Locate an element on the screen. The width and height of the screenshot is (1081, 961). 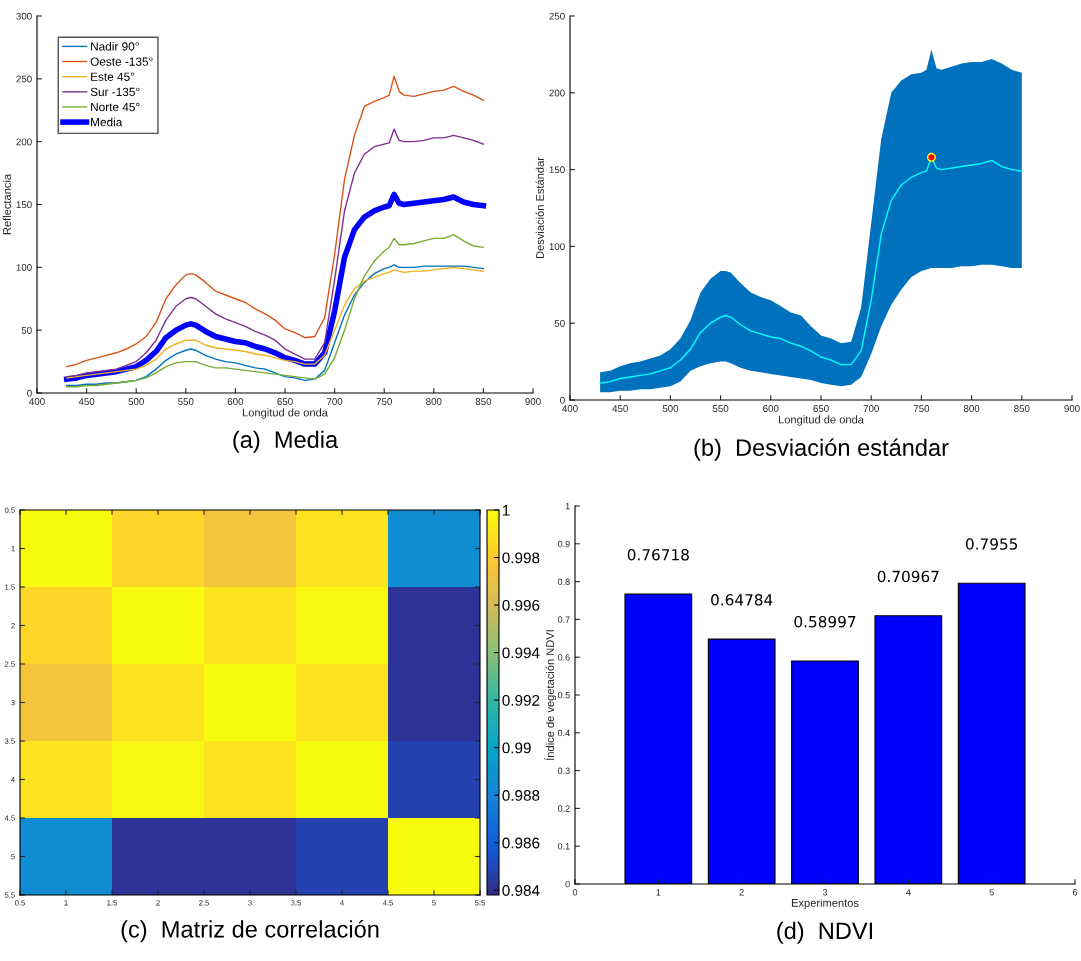
color-bar-label: 0.998 is located at coordinates (521, 558).